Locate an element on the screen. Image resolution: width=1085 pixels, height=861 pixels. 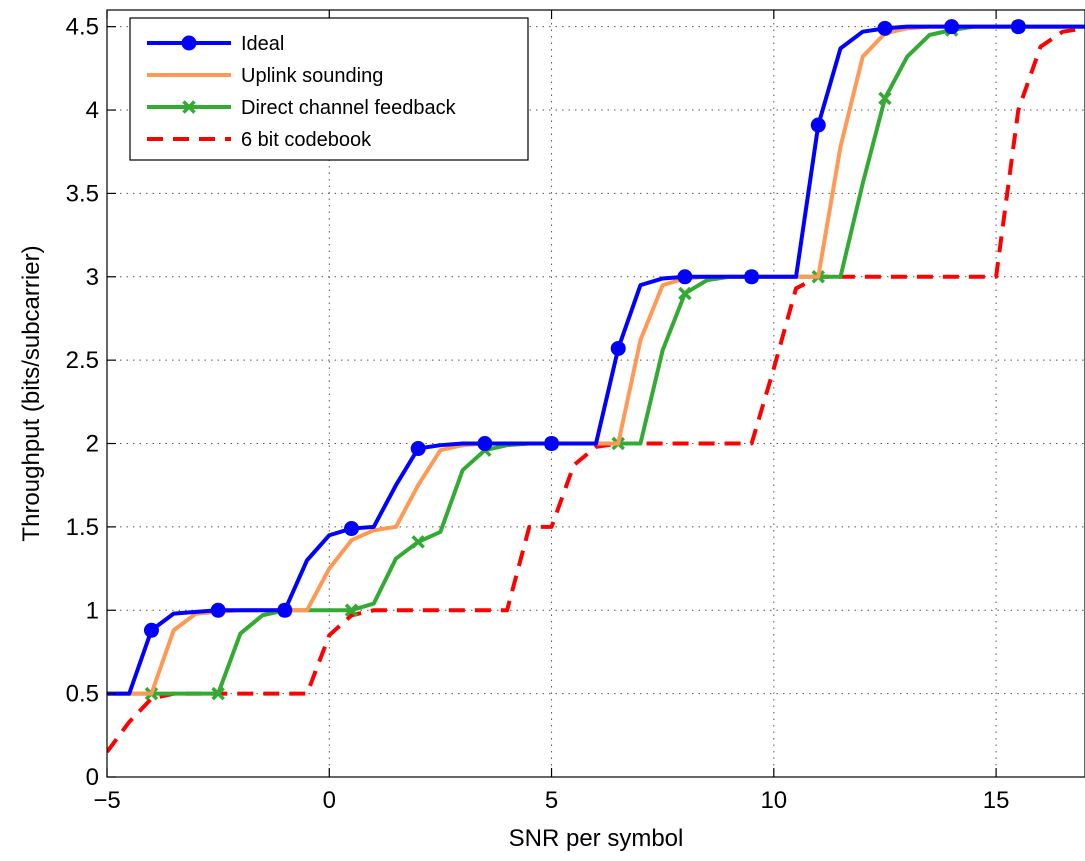
x-tick-label: 15 is located at coordinates (996, 800).